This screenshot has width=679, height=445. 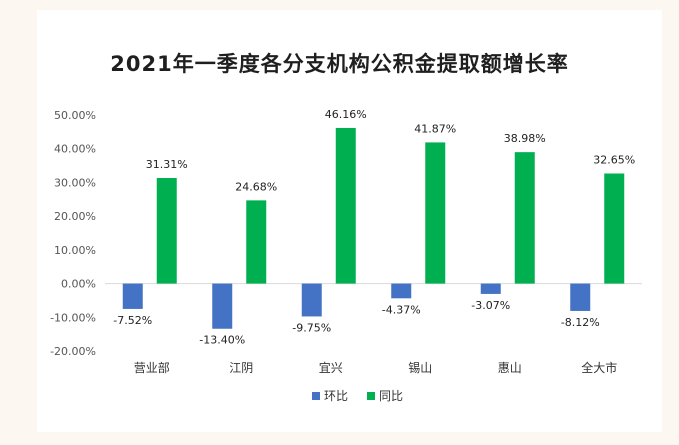 What do you see at coordinates (490, 305) in the screenshot?
I see `data-label: -3.07%` at bounding box center [490, 305].